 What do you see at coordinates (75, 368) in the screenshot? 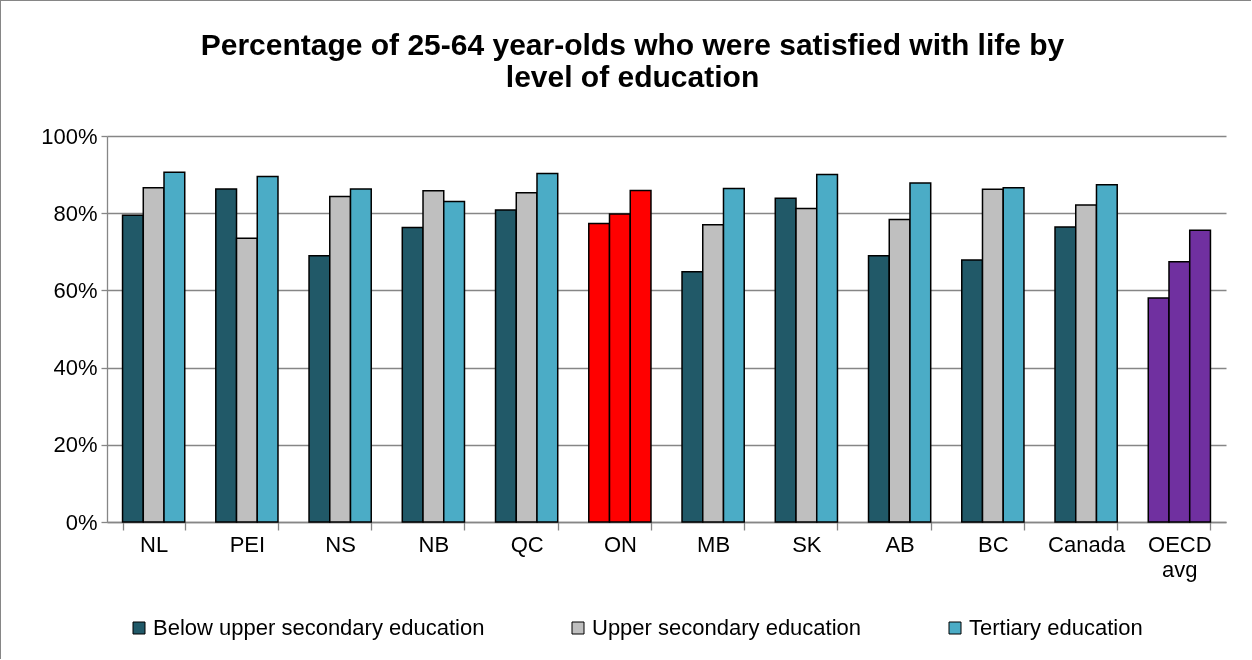
I see `y-tick-label: 40%` at bounding box center [75, 368].